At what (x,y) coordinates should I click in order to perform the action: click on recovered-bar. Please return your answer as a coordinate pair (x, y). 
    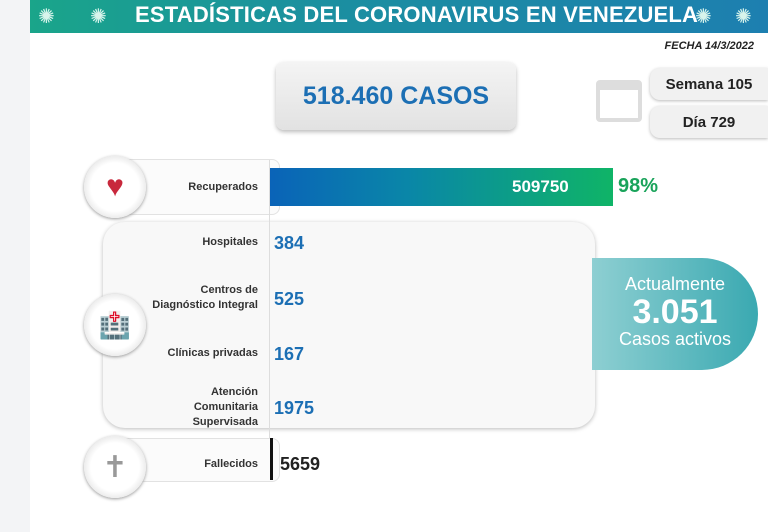
    Looking at the image, I should click on (441, 187).